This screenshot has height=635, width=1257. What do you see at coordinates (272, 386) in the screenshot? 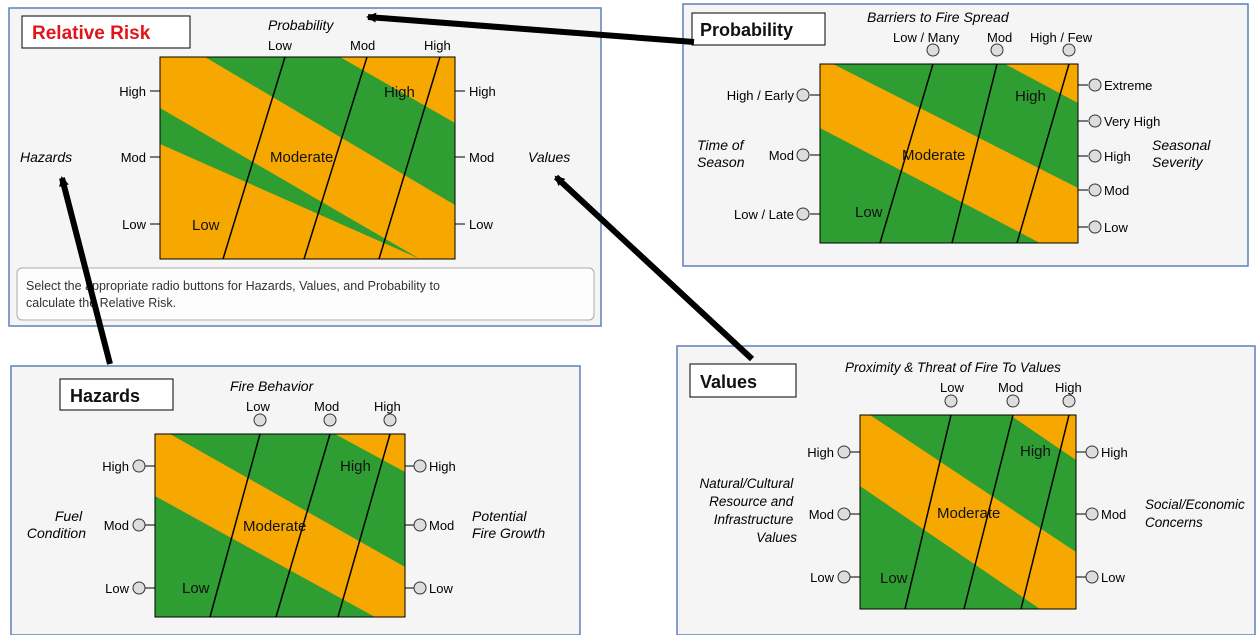
I see `fire-behavior-axis-label: Fire Behavior` at bounding box center [272, 386].